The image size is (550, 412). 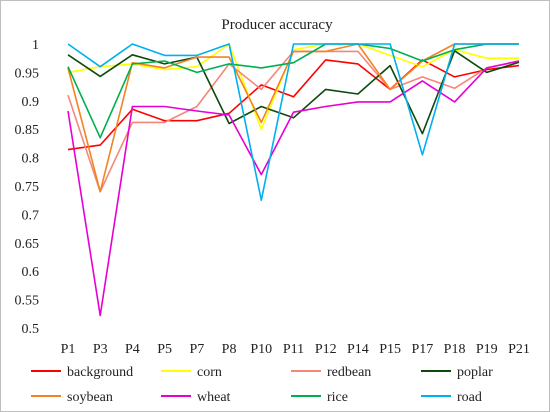 What do you see at coordinates (68, 349) in the screenshot?
I see `x-tick-label: P1` at bounding box center [68, 349].